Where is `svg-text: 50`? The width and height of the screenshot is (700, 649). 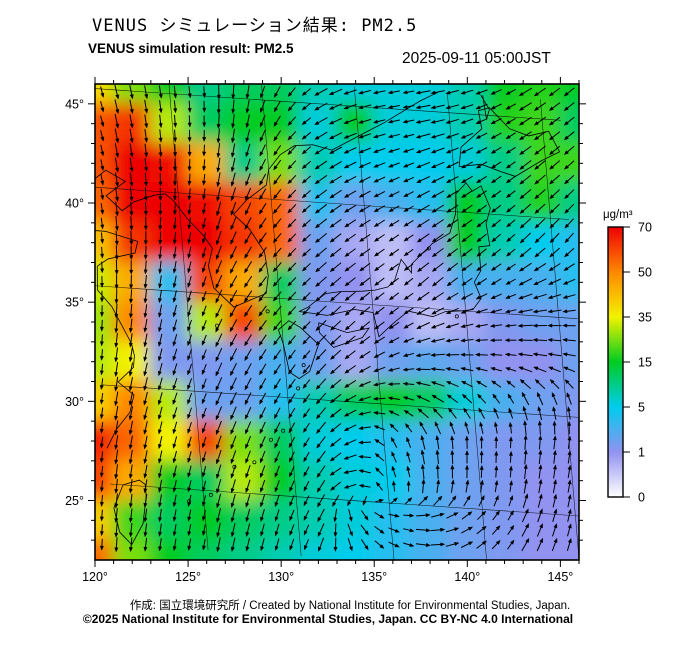
svg-text: 50 is located at coordinates (645, 273).